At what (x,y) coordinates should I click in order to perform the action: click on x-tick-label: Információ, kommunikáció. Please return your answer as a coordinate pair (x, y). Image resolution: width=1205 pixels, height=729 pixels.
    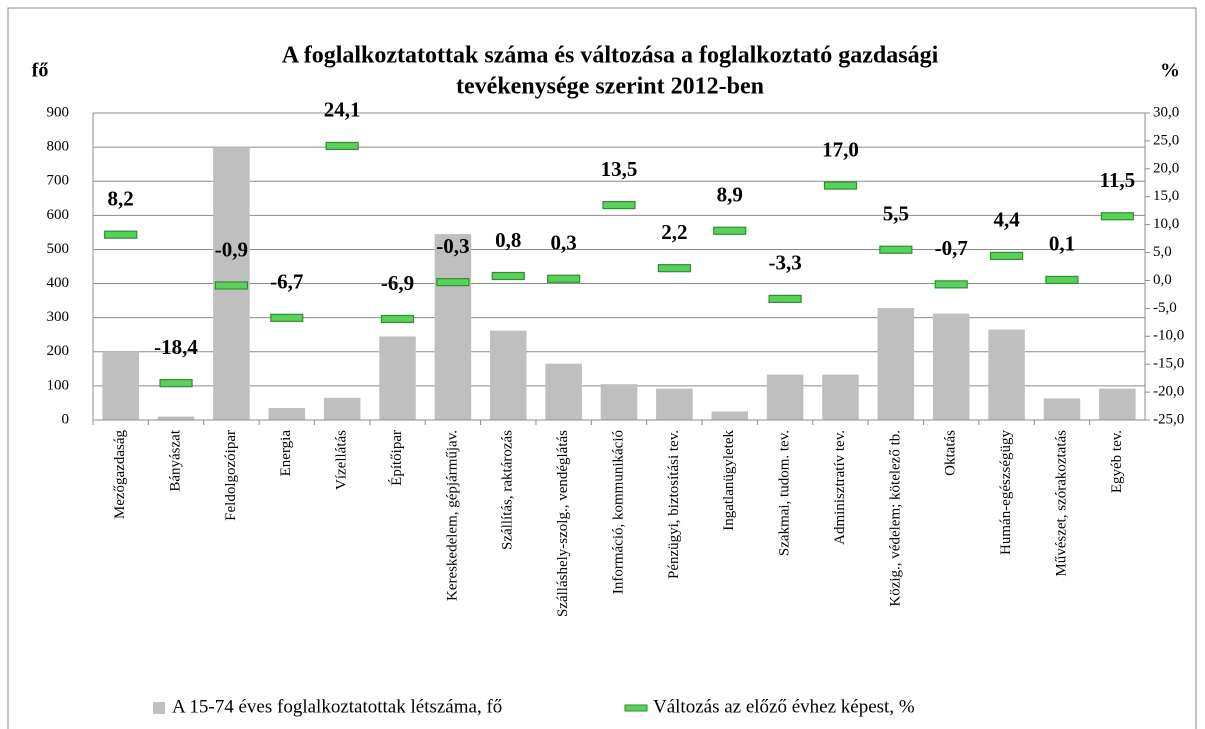
    Looking at the image, I should click on (618, 512).